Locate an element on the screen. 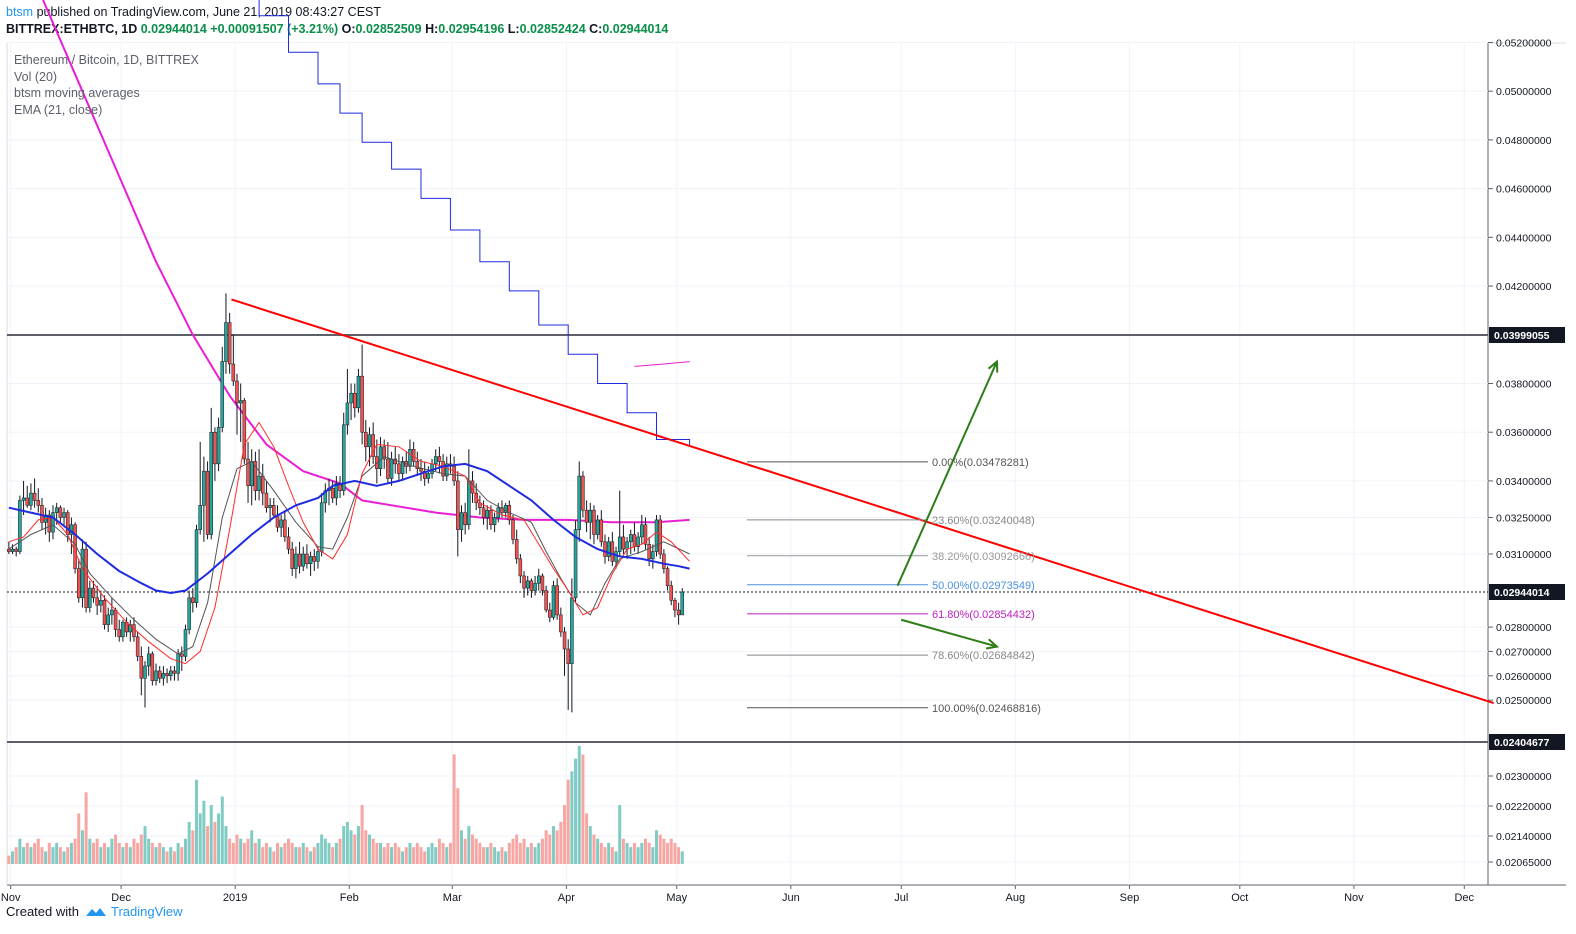 This screenshot has width=1576, height=934. open-label: O: is located at coordinates (348, 29).